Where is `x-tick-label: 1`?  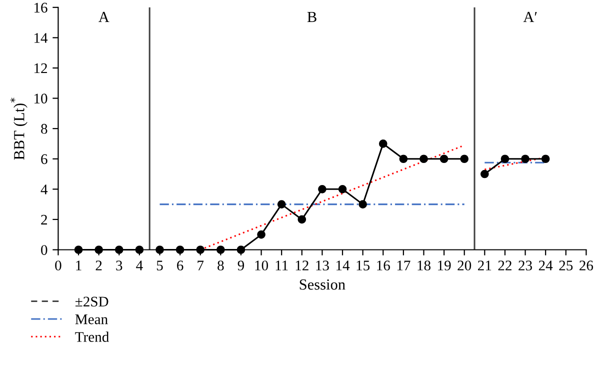
x-tick-label: 1 is located at coordinates (79, 265).